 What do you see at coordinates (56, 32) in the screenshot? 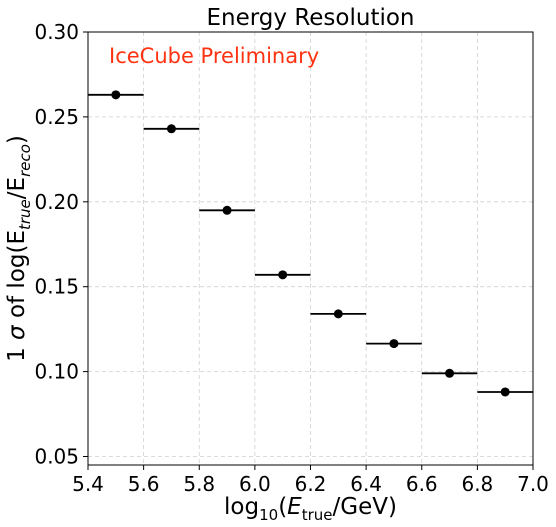
I see `y-tick-label: 0.30` at bounding box center [56, 32].